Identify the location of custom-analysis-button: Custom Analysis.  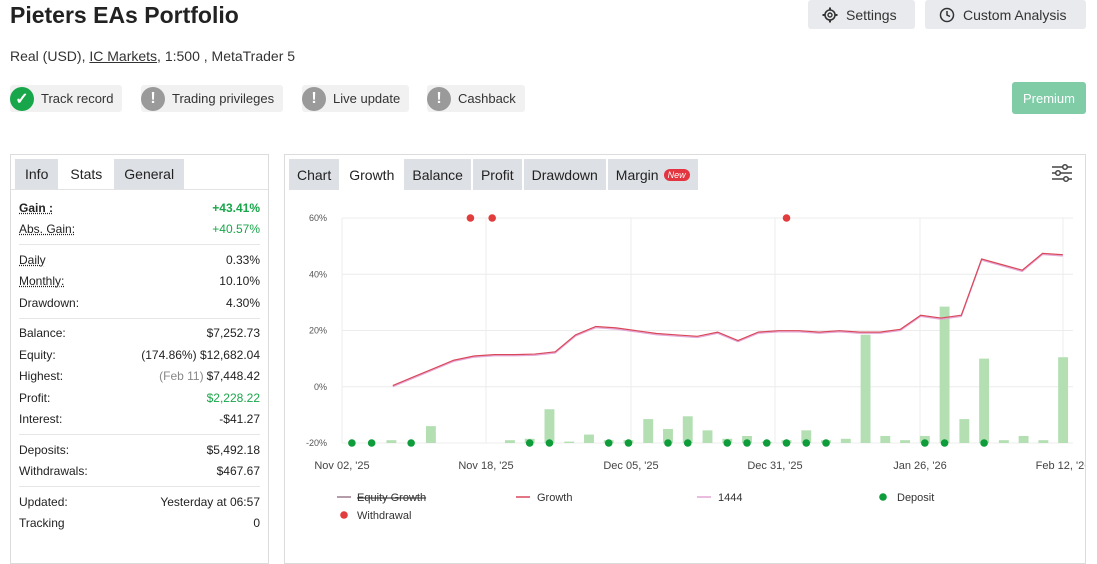
(1005, 14).